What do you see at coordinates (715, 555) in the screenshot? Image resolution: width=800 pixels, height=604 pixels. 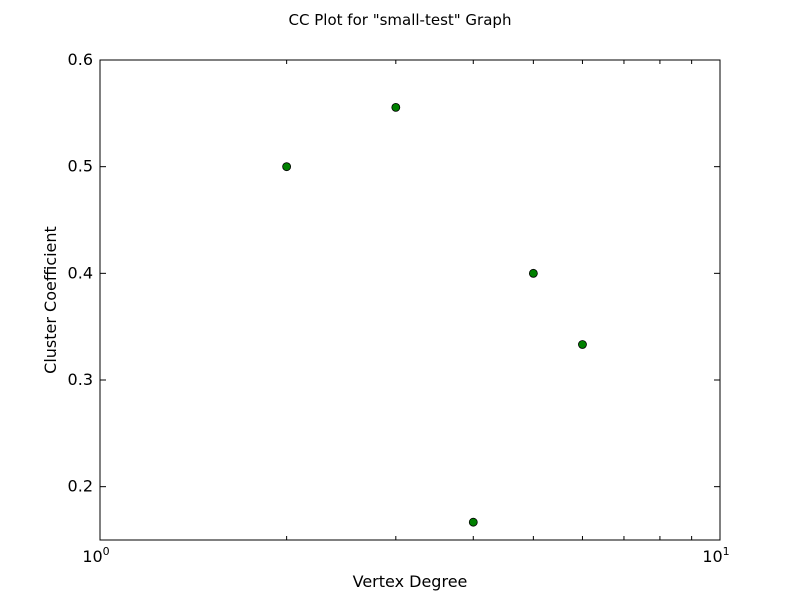 I see `x-tick-label: 10¹` at bounding box center [715, 555].